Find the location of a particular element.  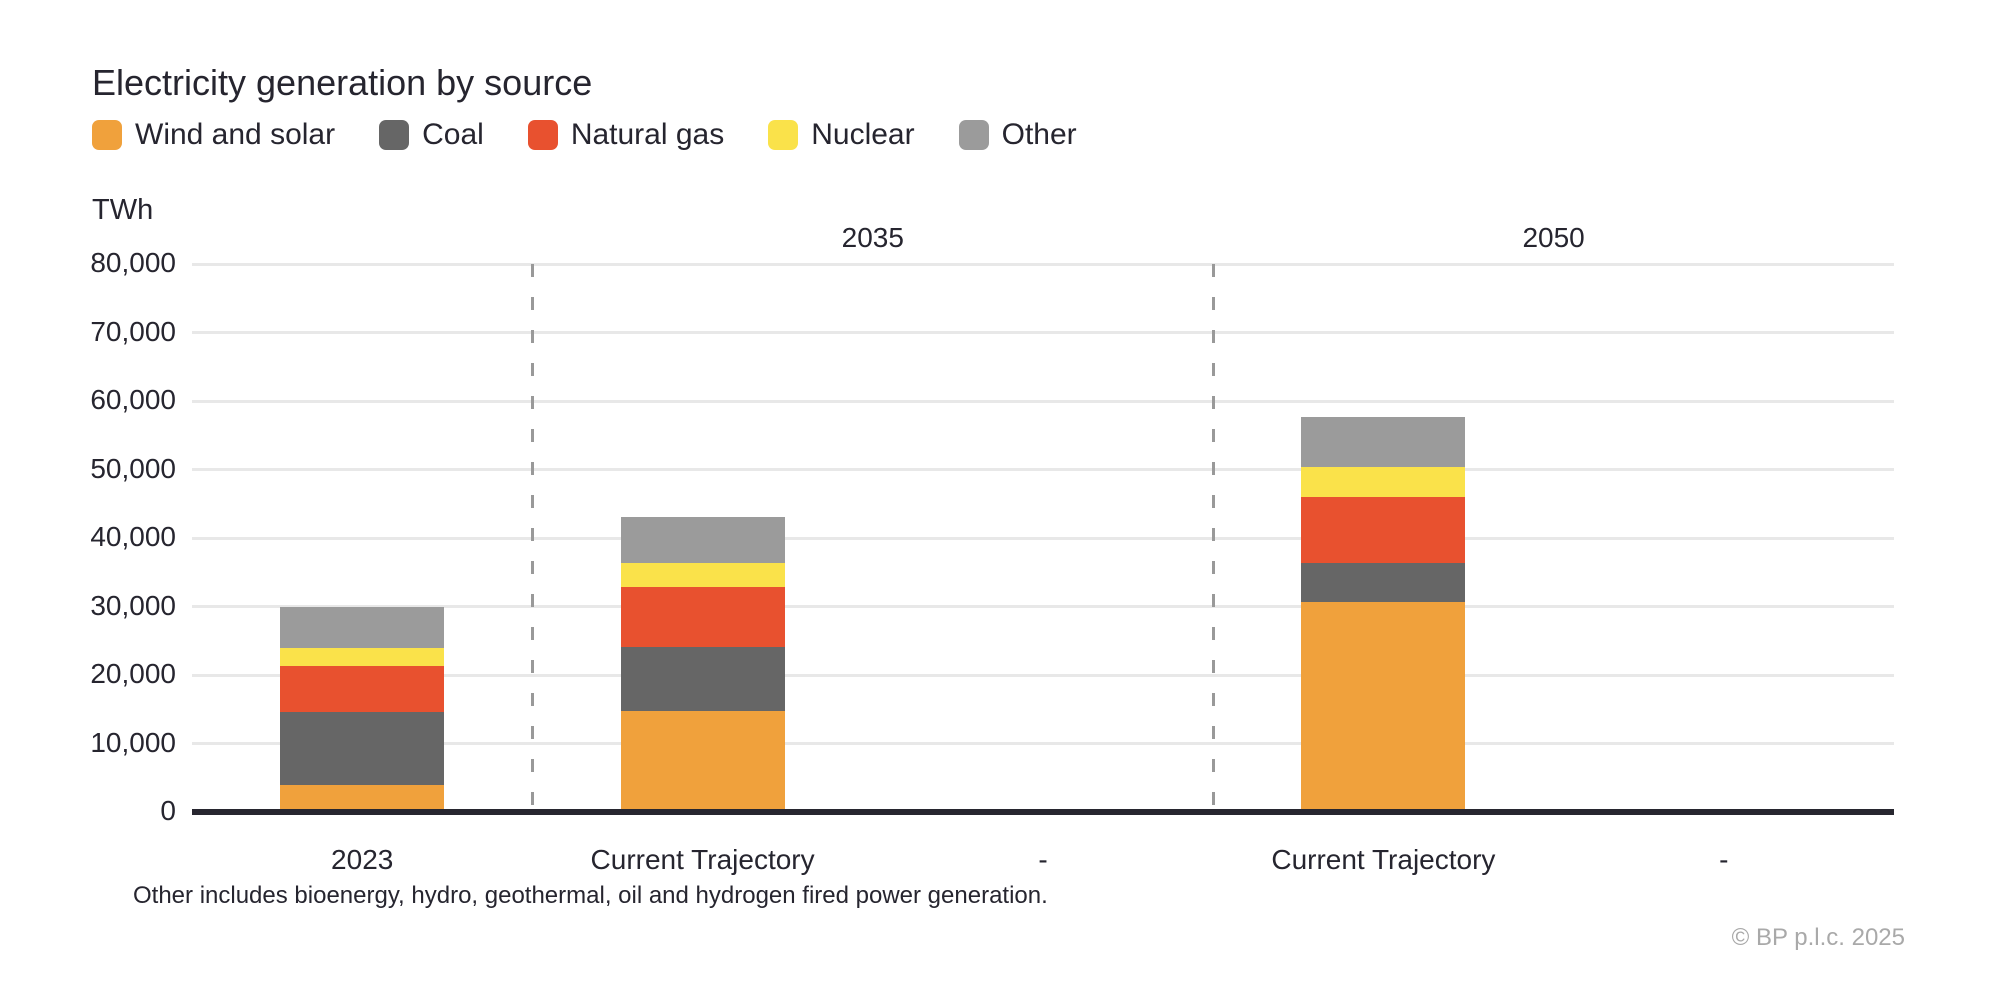

x-axis-line is located at coordinates (1043, 812).